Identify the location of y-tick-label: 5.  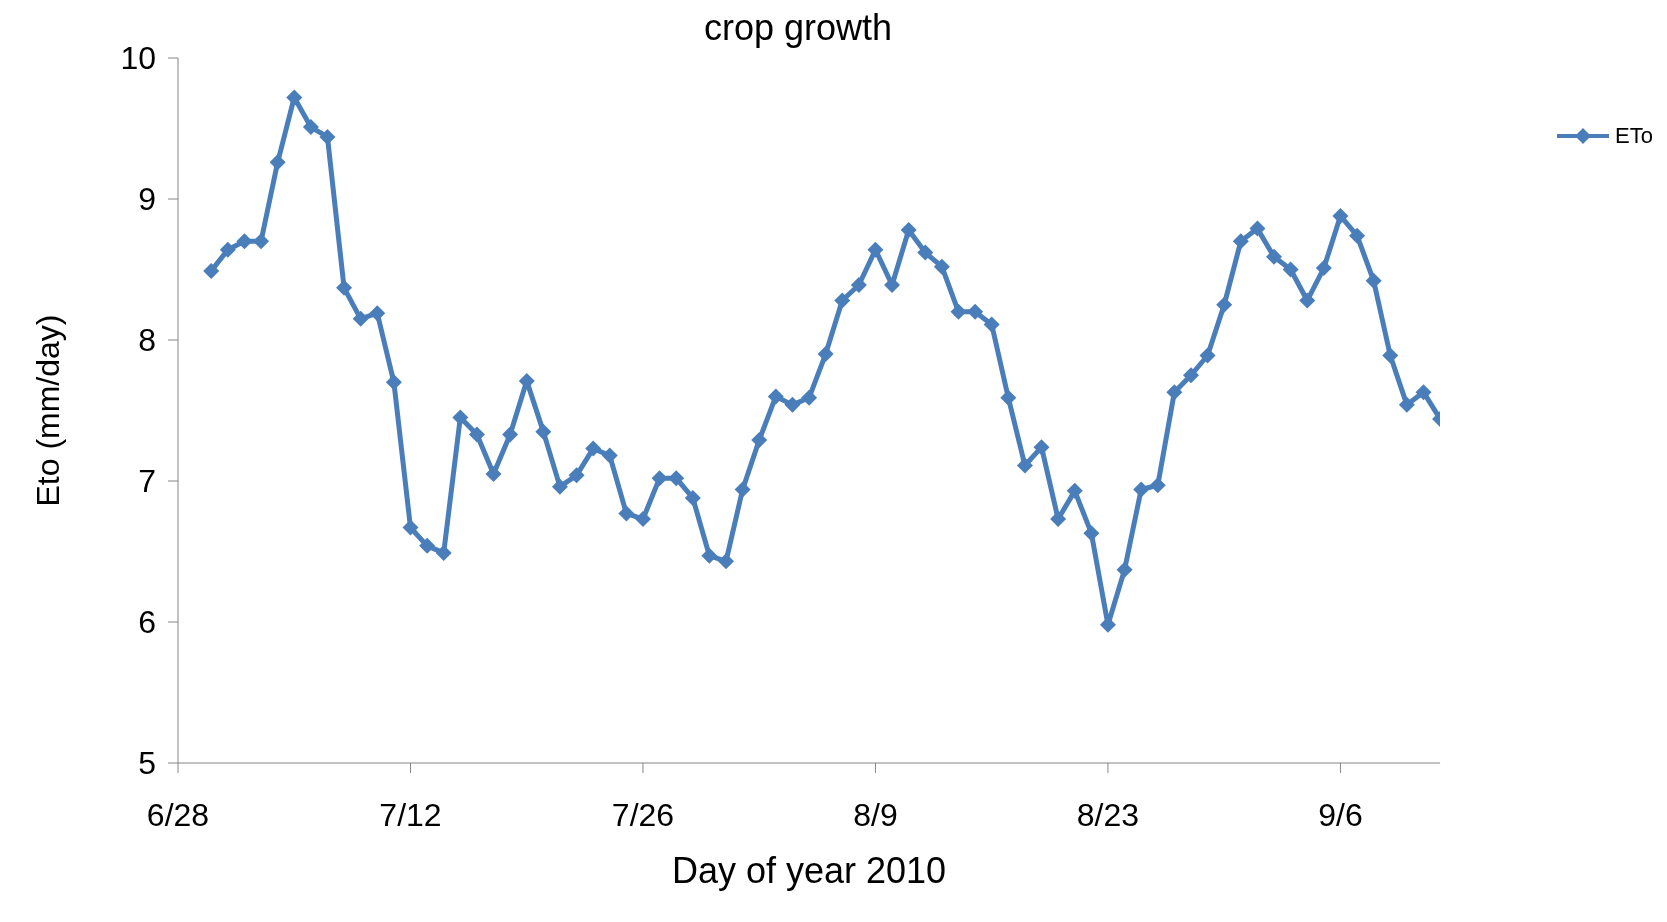
(147, 763).